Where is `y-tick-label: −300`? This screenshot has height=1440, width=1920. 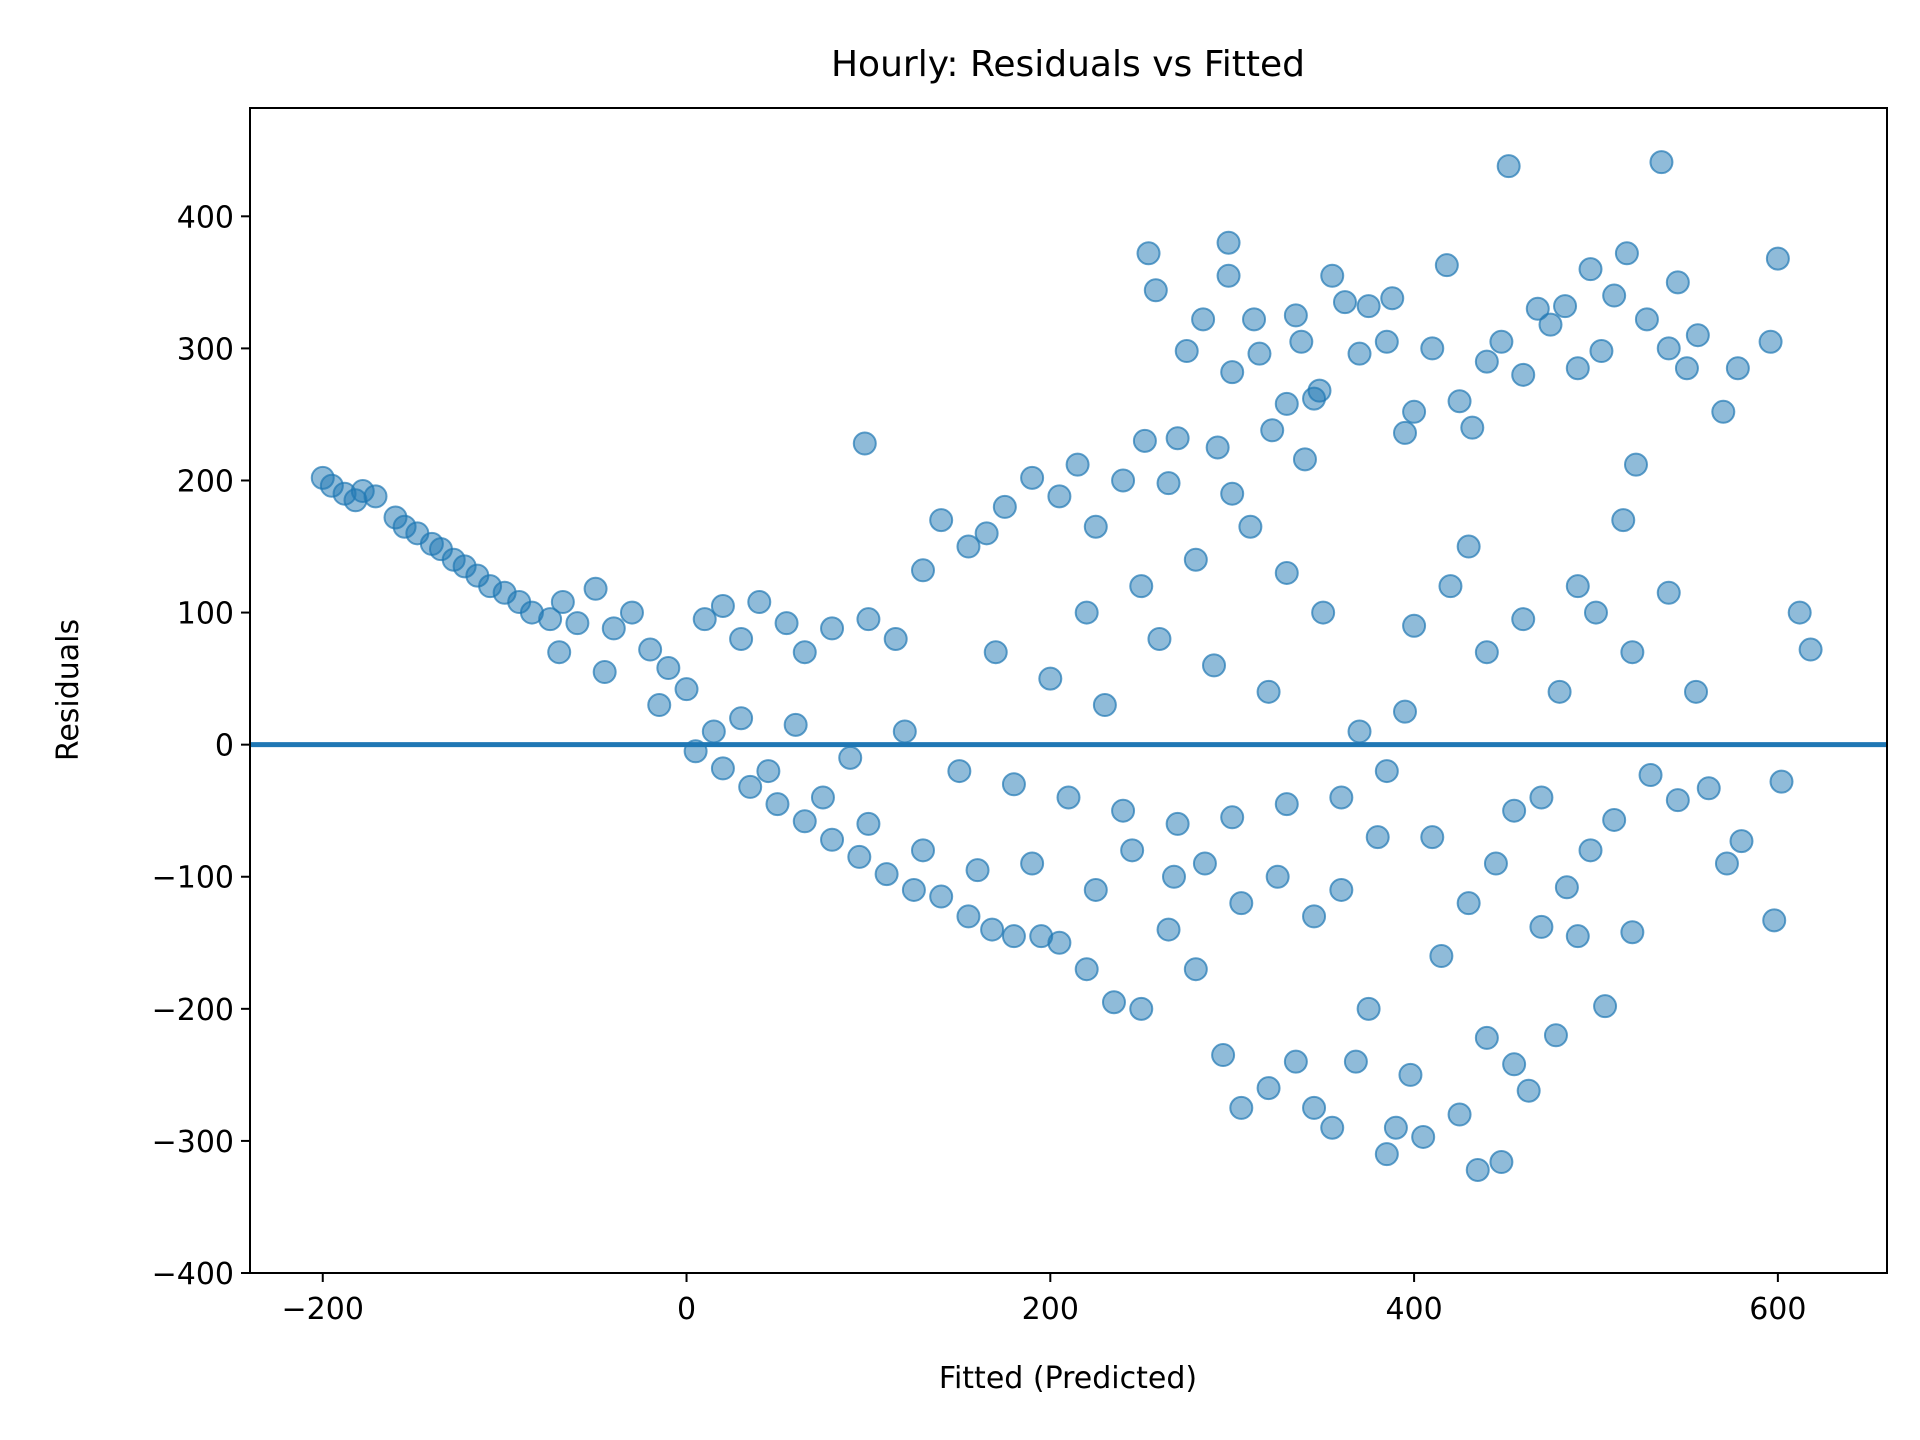 y-tick-label: −300 is located at coordinates (193, 1142).